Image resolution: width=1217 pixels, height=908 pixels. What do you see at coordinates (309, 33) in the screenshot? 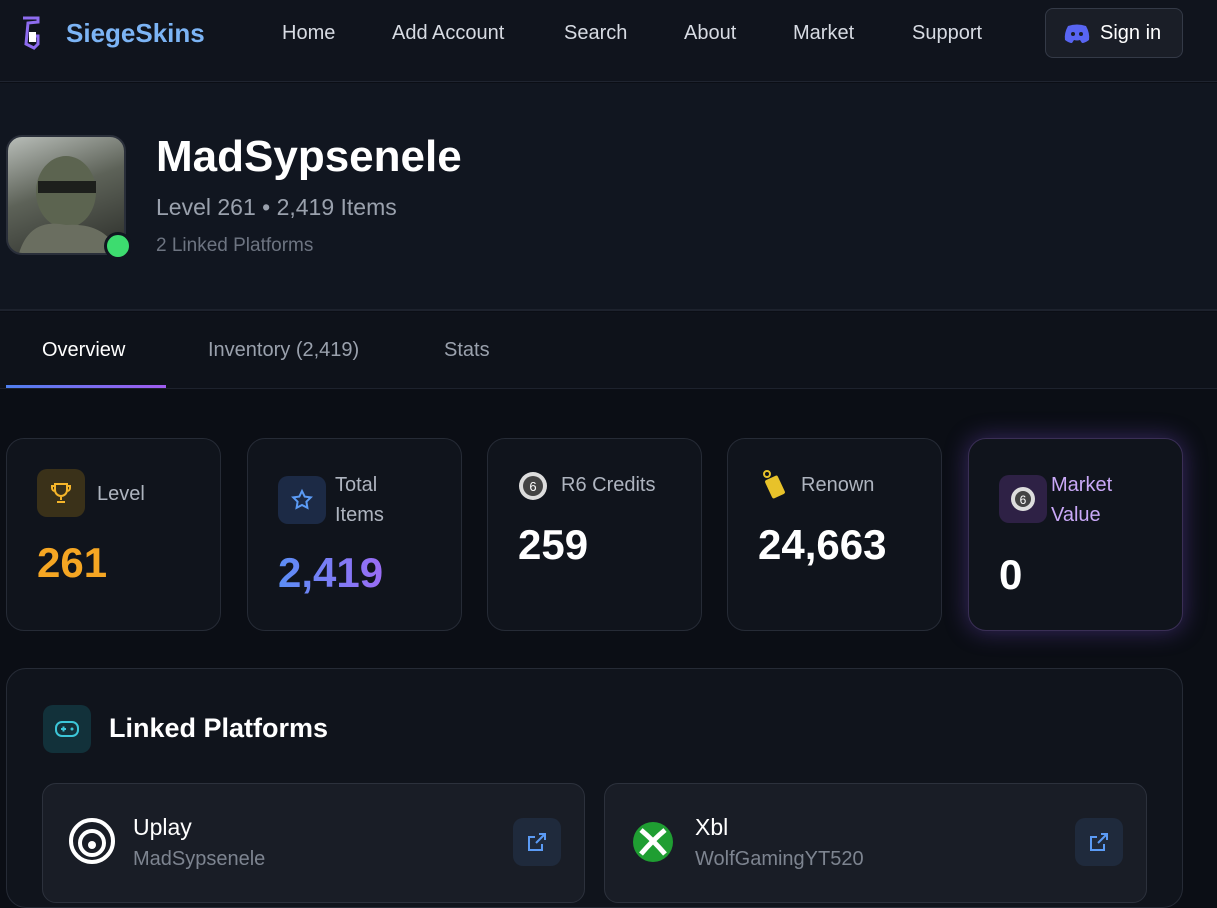
I see `nav-link: Home` at bounding box center [309, 33].